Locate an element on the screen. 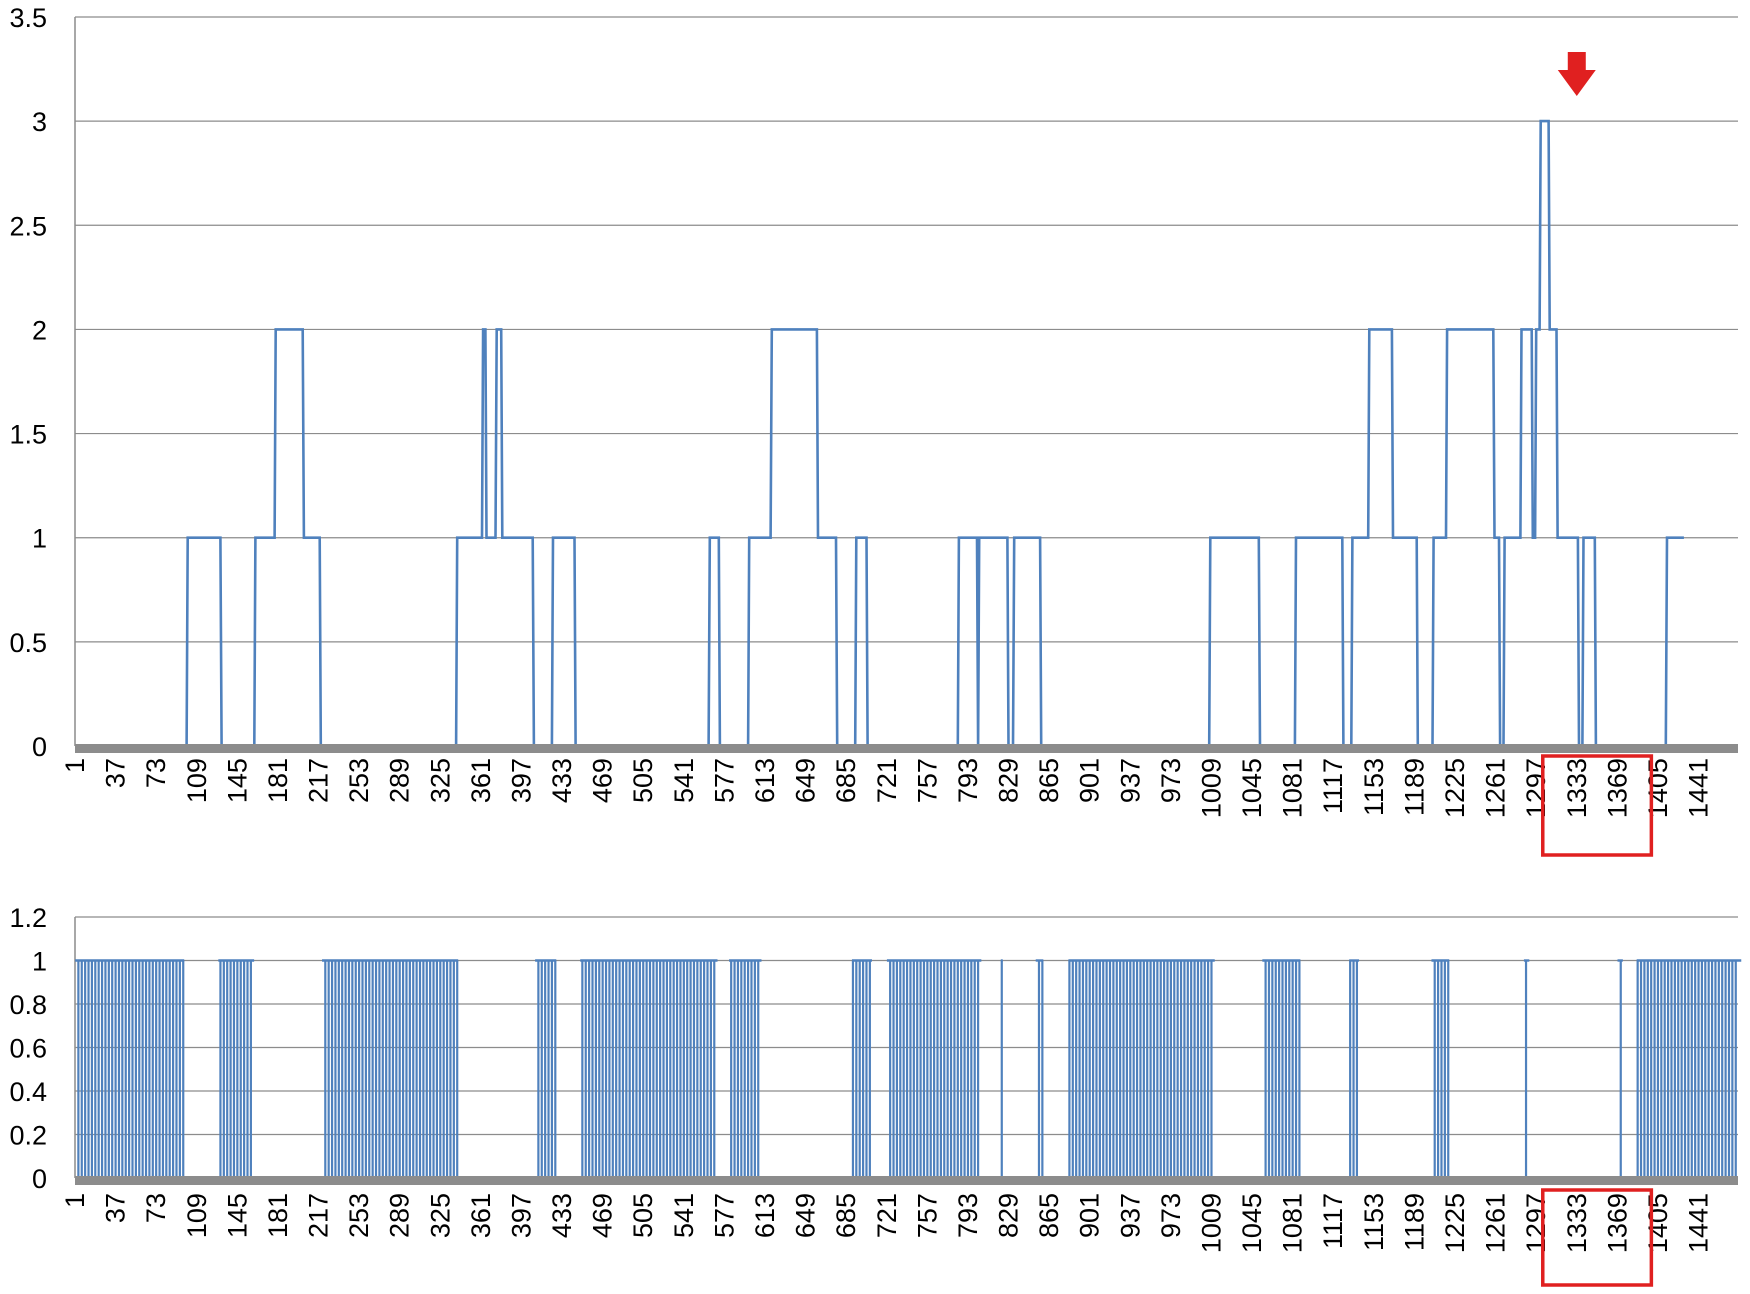  y-tick-label: 0.6 is located at coordinates (28, 1049).